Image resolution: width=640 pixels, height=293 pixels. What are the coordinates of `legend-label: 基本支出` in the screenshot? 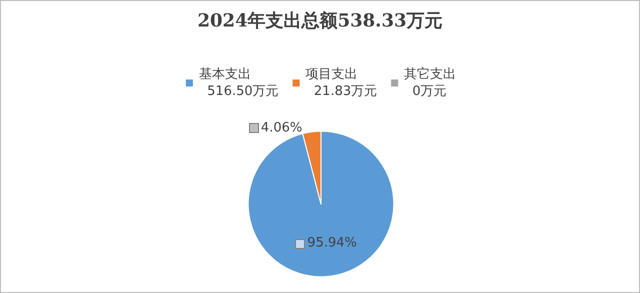 It's located at (224, 74).